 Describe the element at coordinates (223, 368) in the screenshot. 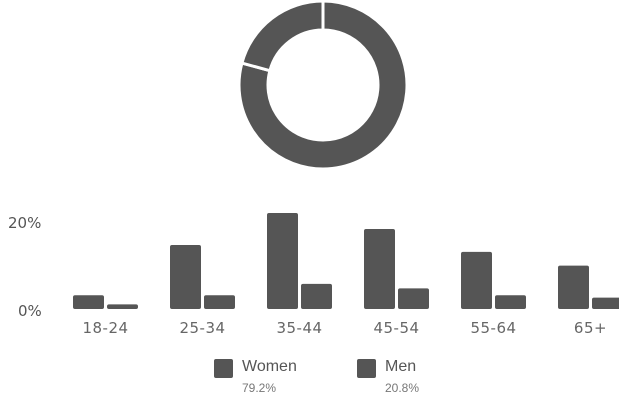

I see `legend-swatch-women` at that location.